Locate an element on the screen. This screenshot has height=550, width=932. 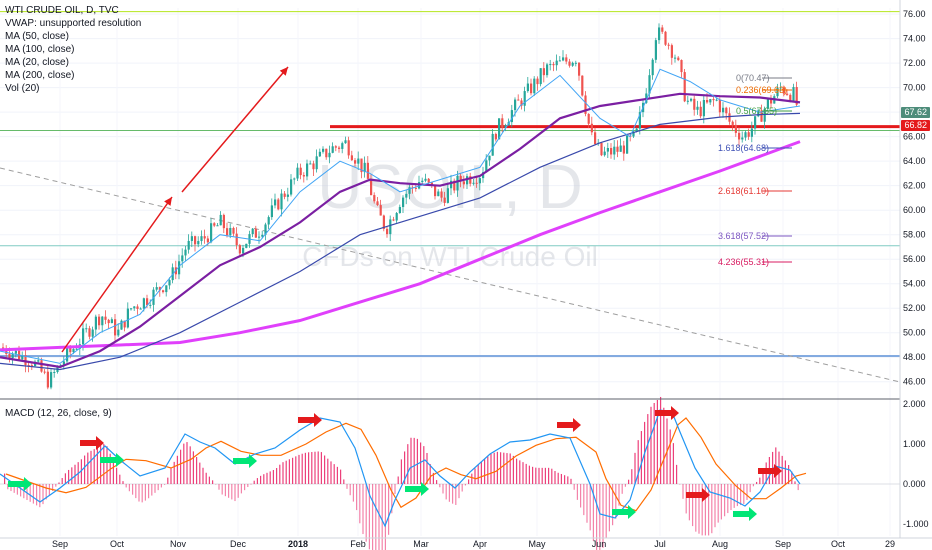
red-arrow is located at coordinates (310, 420).